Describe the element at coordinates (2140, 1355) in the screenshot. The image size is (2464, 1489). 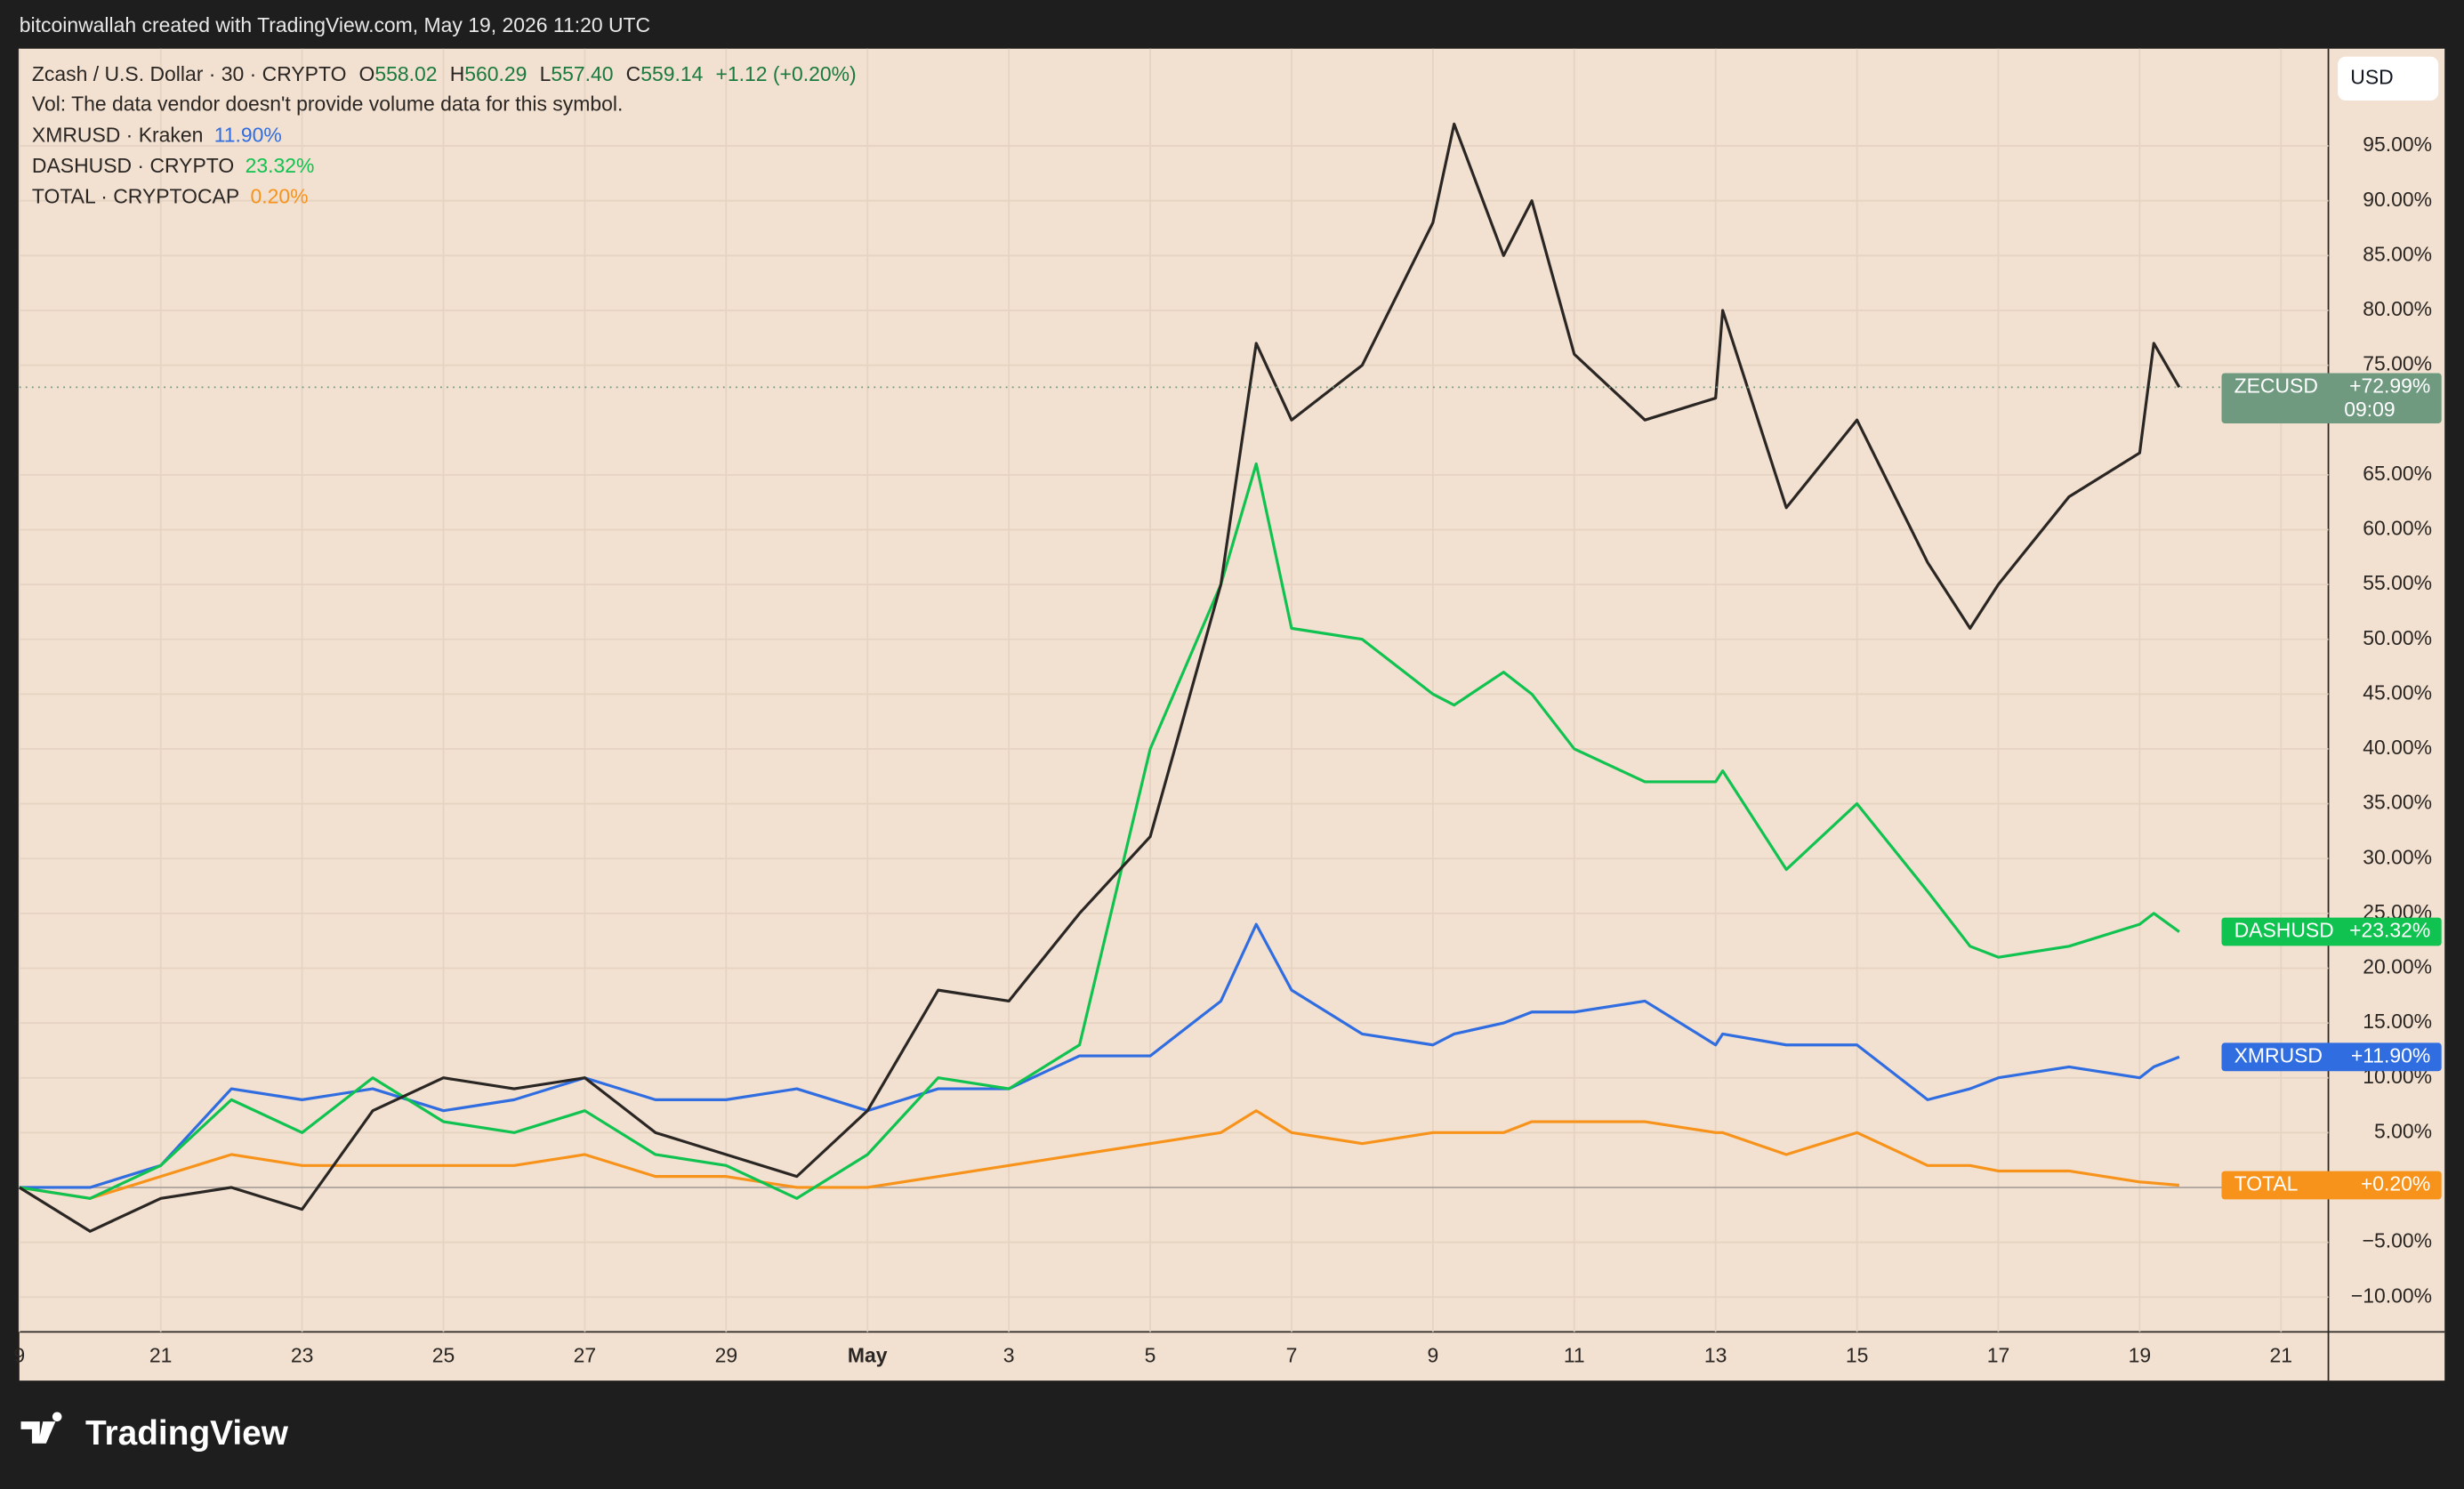
I see `x-tick-label: 19` at that location.